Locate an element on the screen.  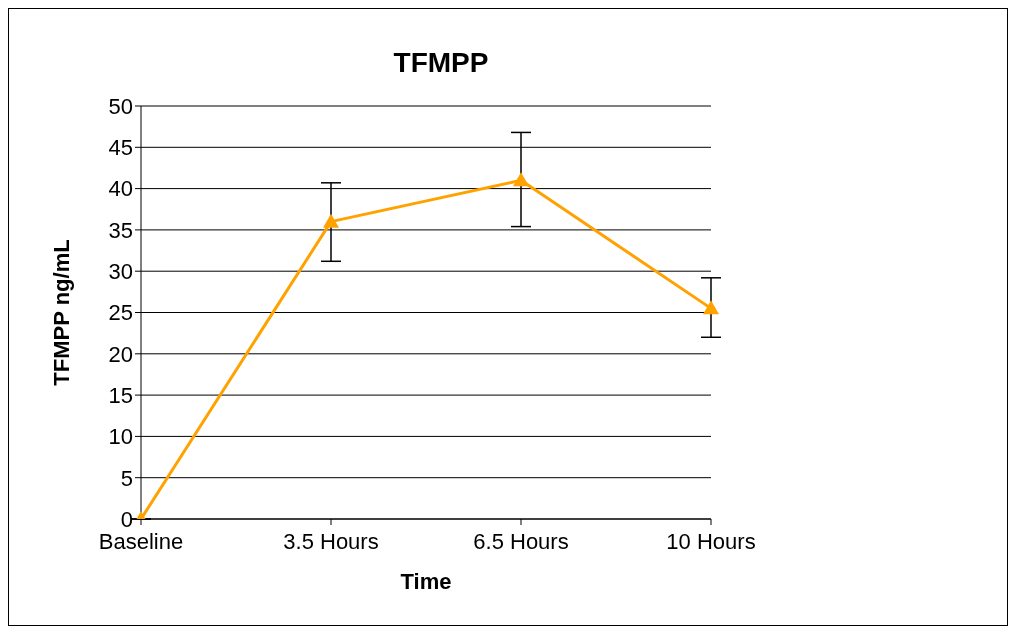
y-tick-label: 20 is located at coordinates (120, 354).